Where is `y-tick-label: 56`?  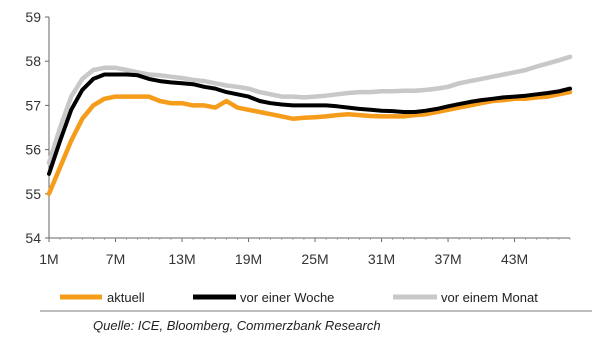
y-tick-label: 56 is located at coordinates (33, 150).